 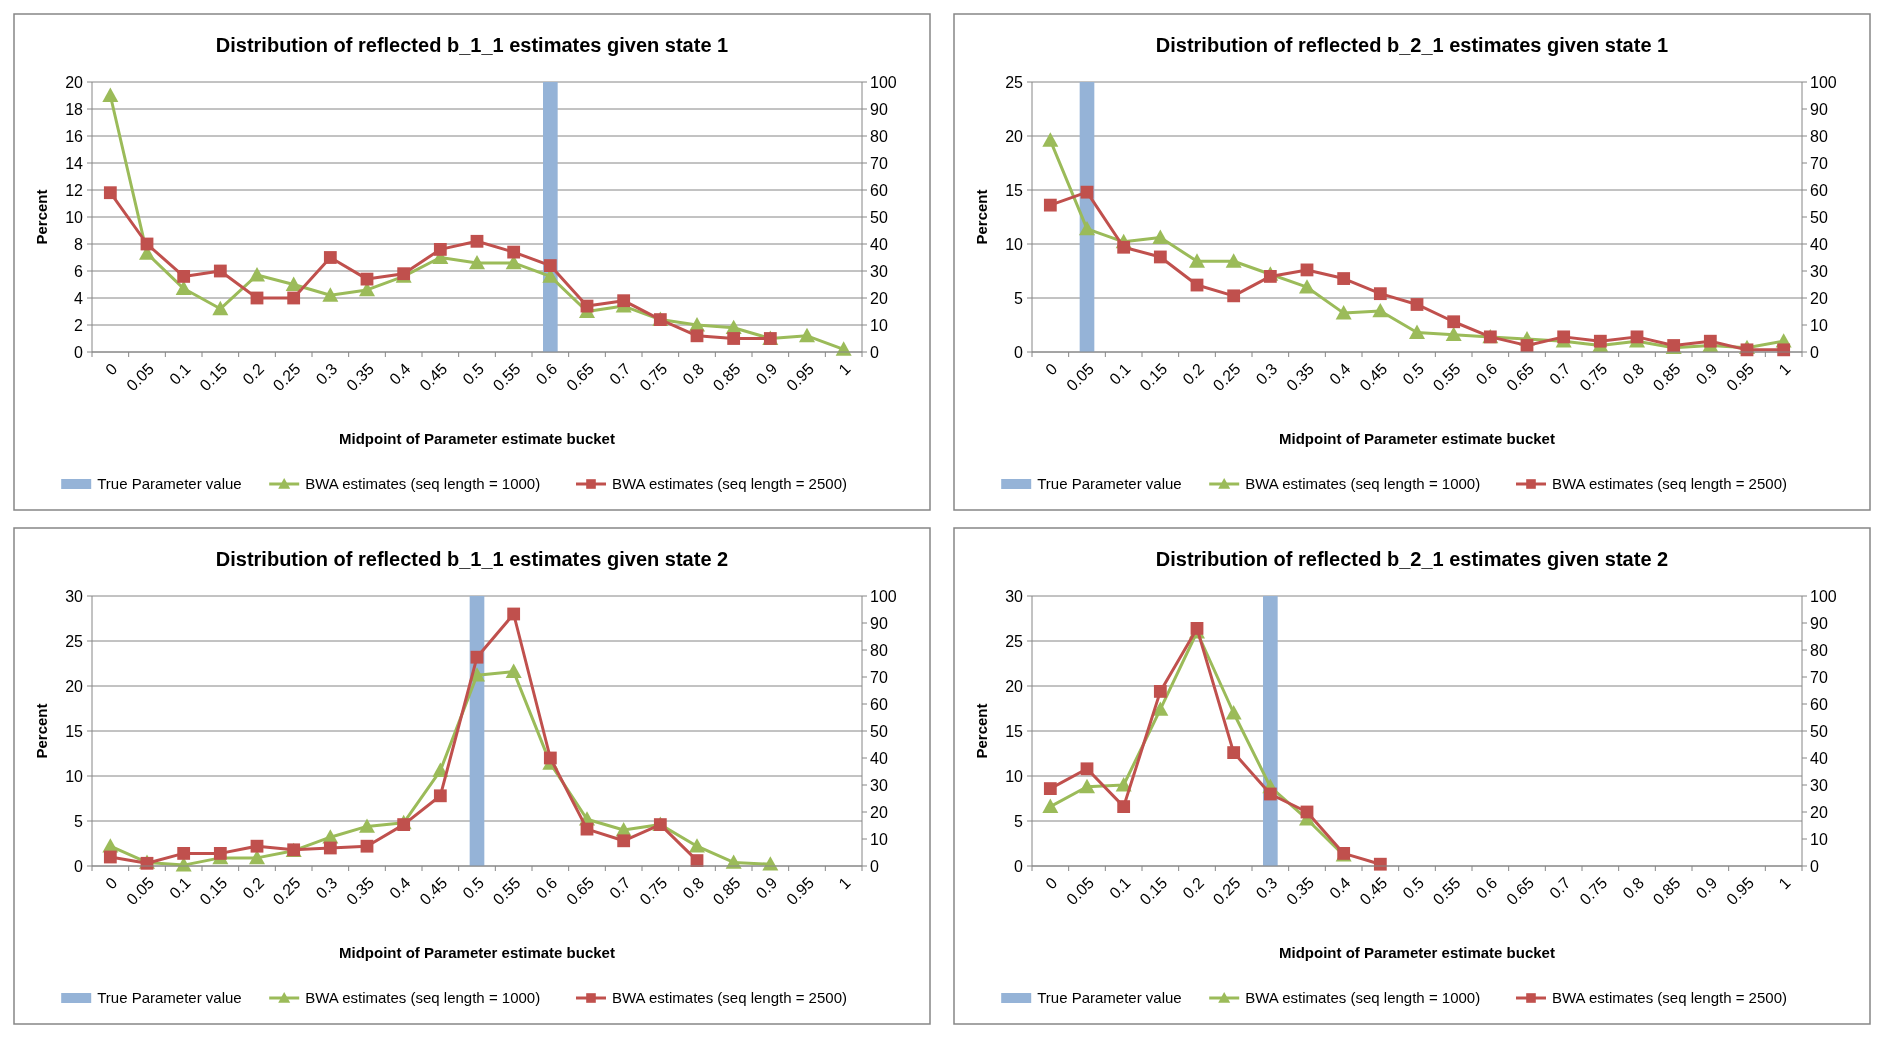 I want to click on y2-tick-label: 100, so click(x=1823, y=82).